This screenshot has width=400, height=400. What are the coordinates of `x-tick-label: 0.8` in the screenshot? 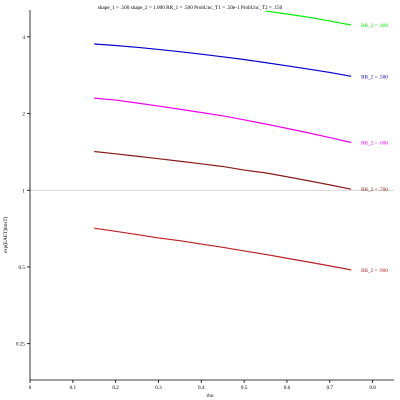 It's located at (372, 388).